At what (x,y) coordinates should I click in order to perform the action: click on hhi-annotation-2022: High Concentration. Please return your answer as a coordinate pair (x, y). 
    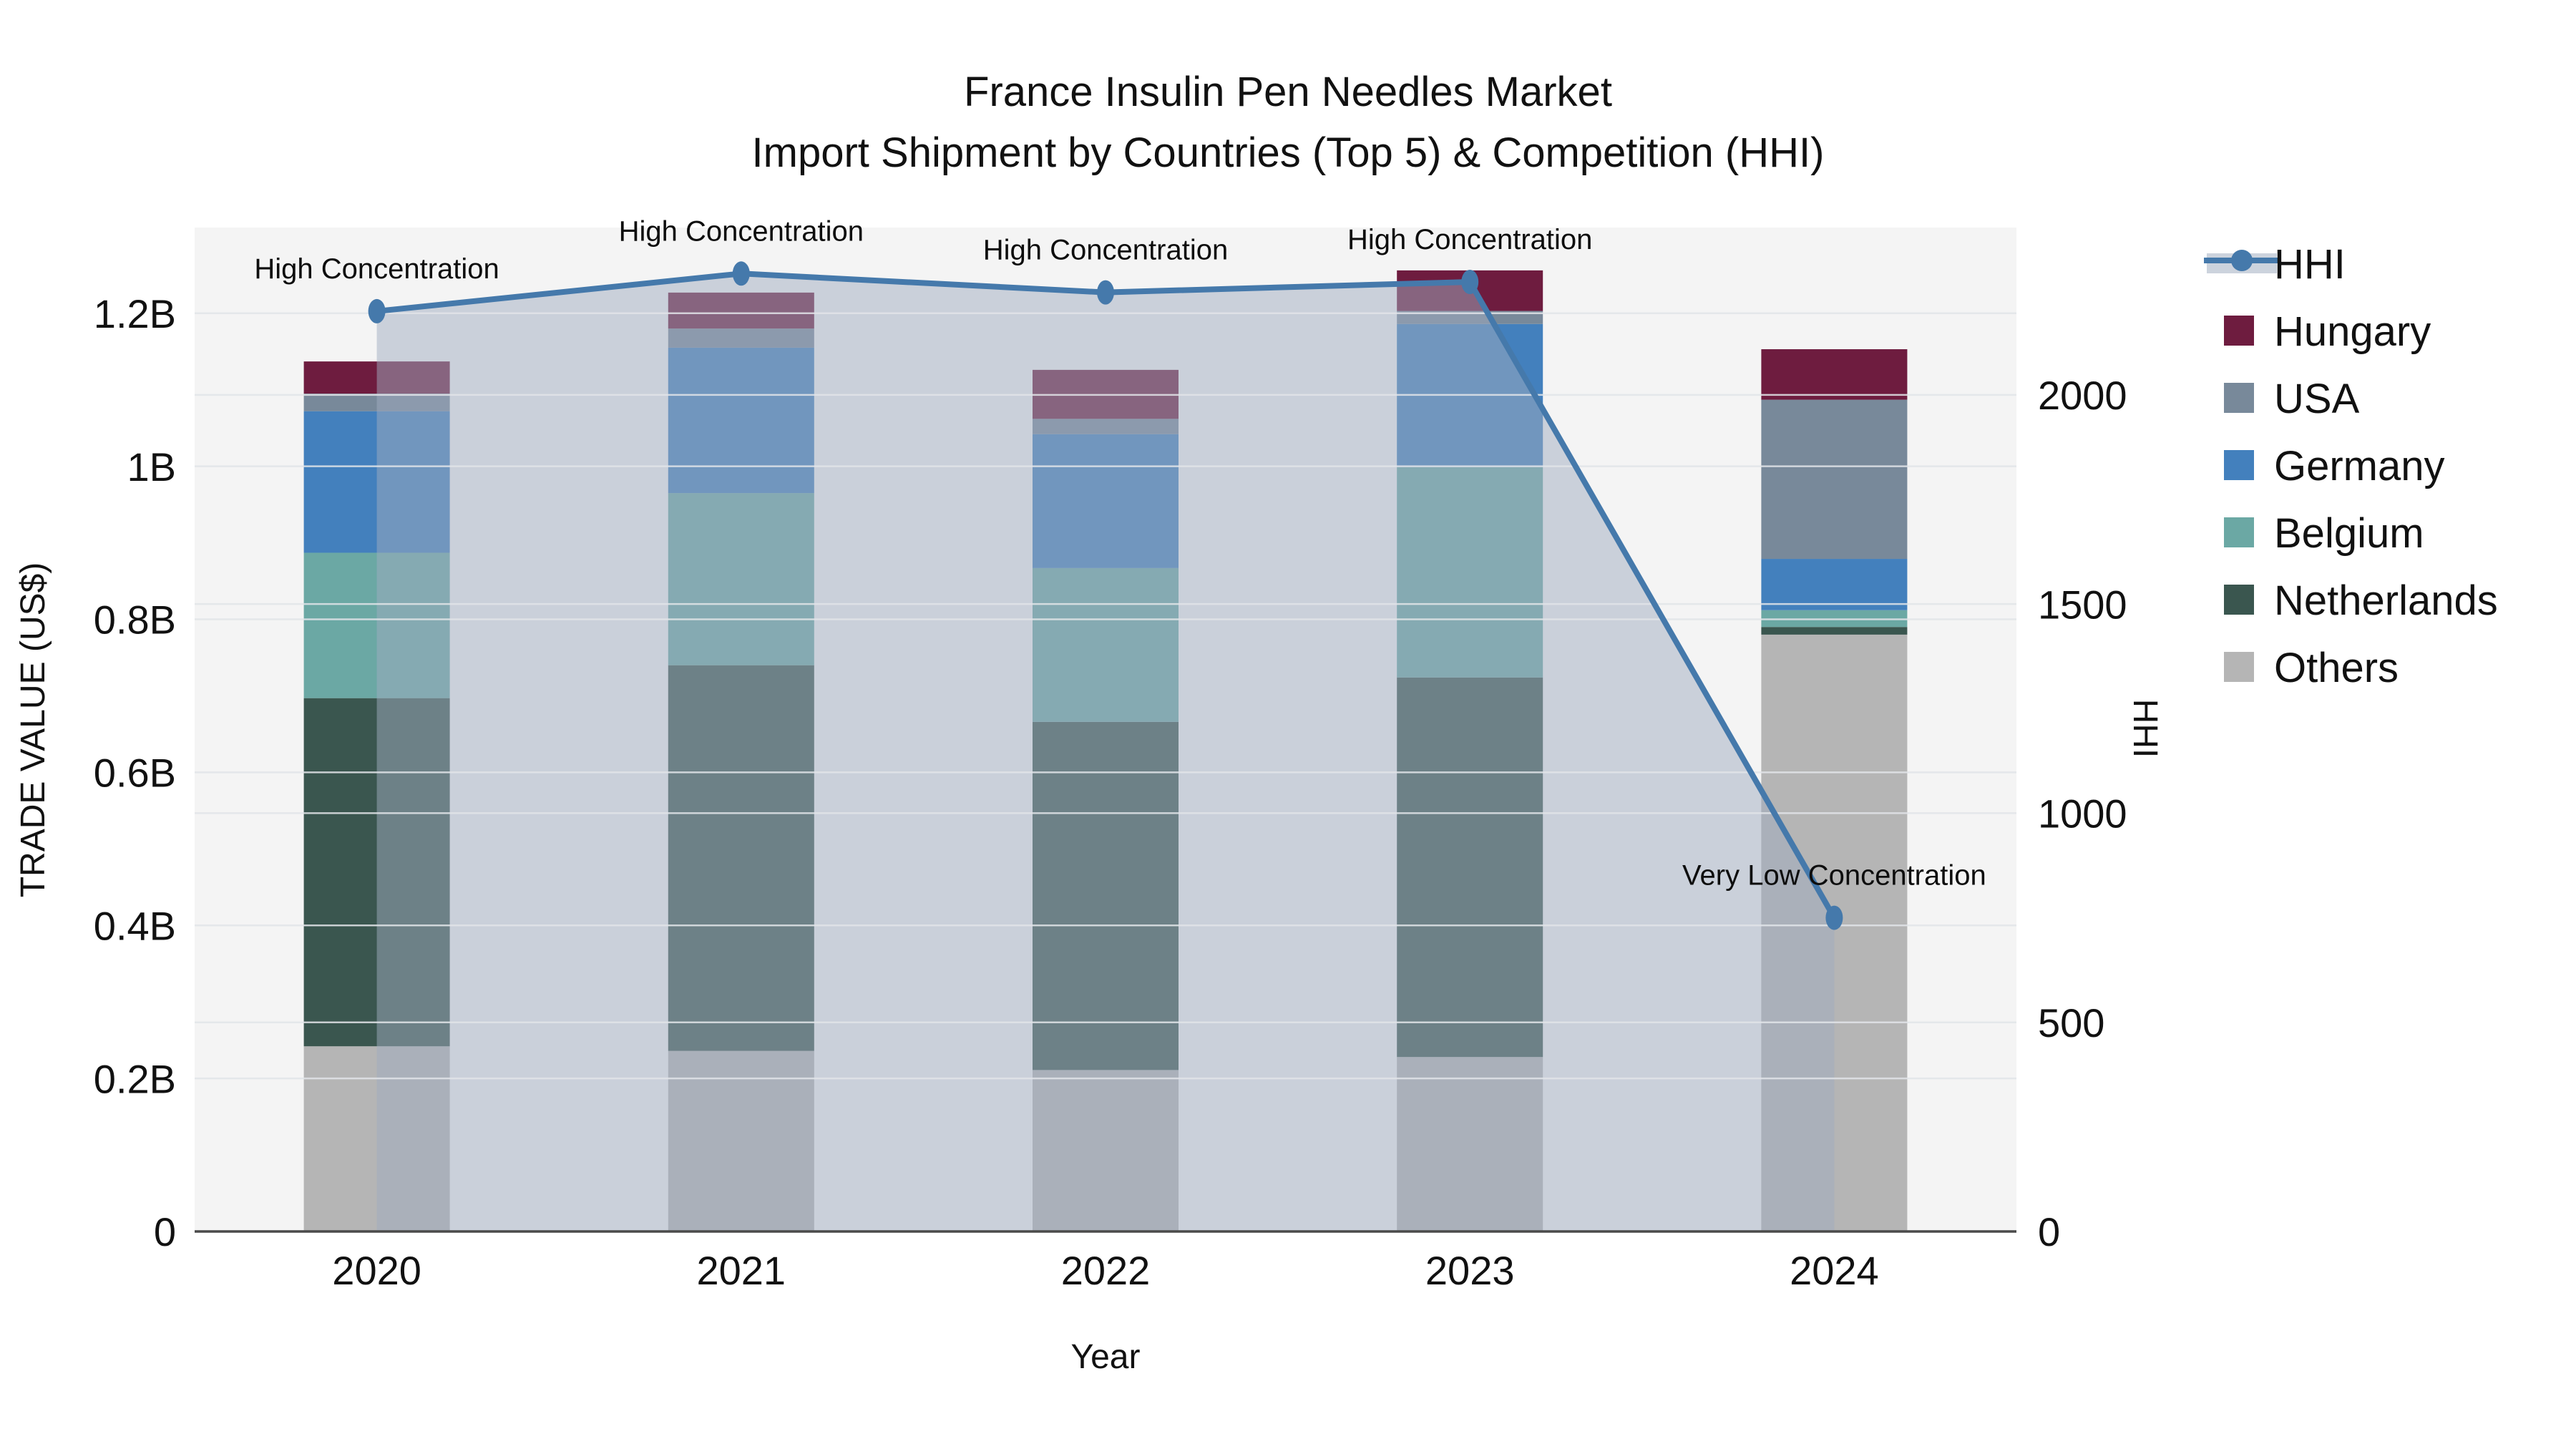
    Looking at the image, I should click on (1105, 250).